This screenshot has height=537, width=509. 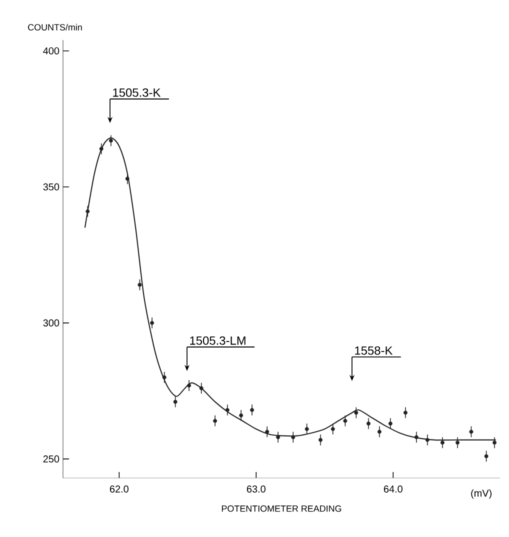 I want to click on y-axis-title: COUNTS/min, so click(x=55, y=27).